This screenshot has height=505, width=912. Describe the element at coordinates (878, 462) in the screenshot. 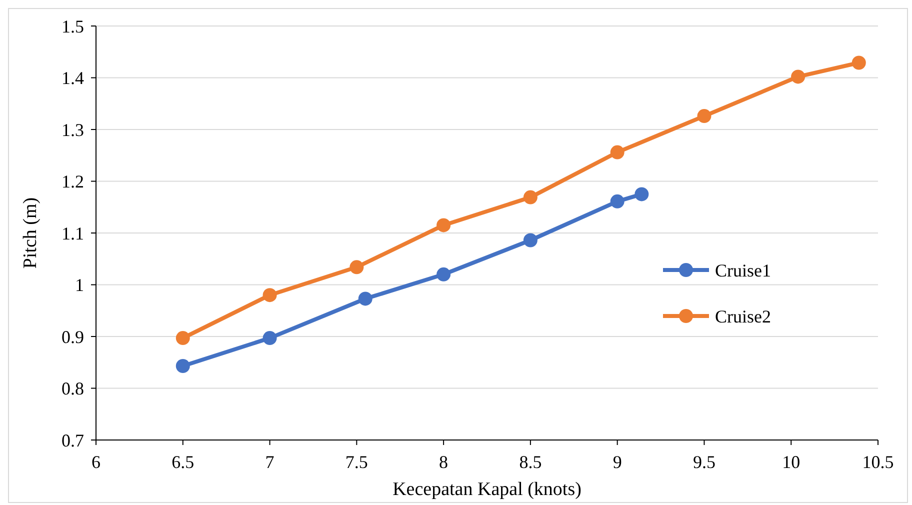

I see `x-tick-label: 10.5` at that location.